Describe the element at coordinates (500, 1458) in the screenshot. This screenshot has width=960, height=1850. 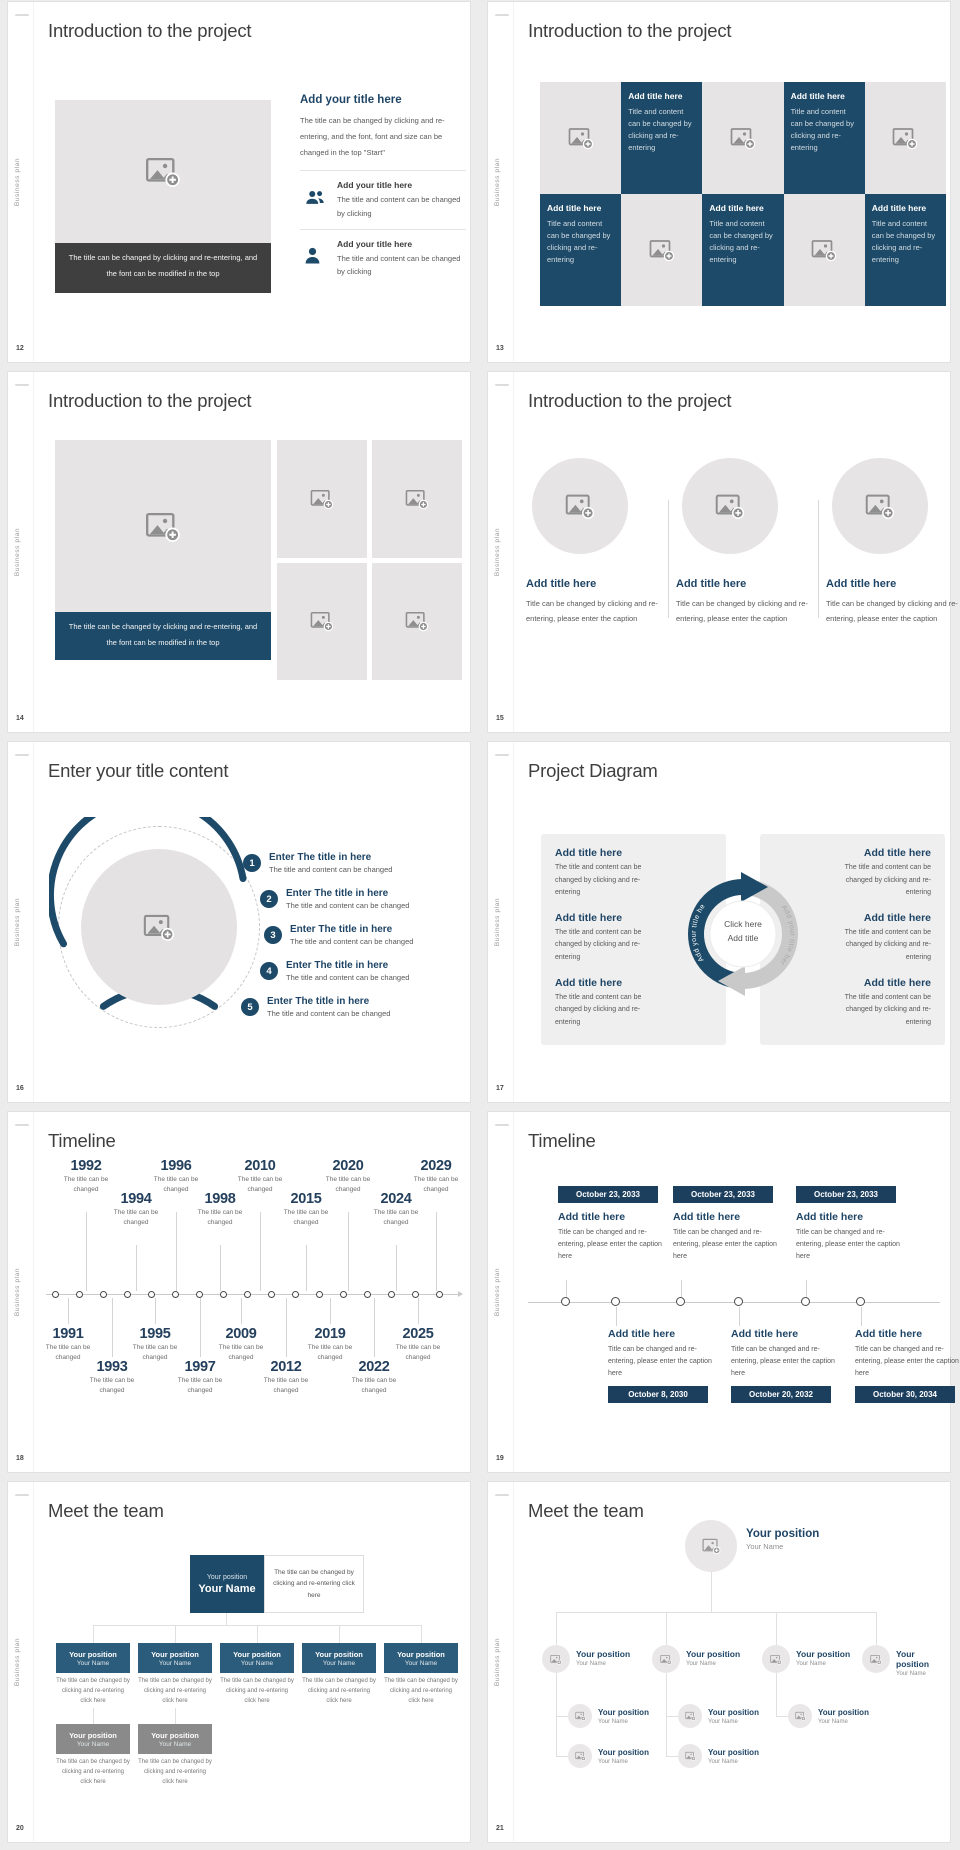
I see `slide-number: 19` at that location.